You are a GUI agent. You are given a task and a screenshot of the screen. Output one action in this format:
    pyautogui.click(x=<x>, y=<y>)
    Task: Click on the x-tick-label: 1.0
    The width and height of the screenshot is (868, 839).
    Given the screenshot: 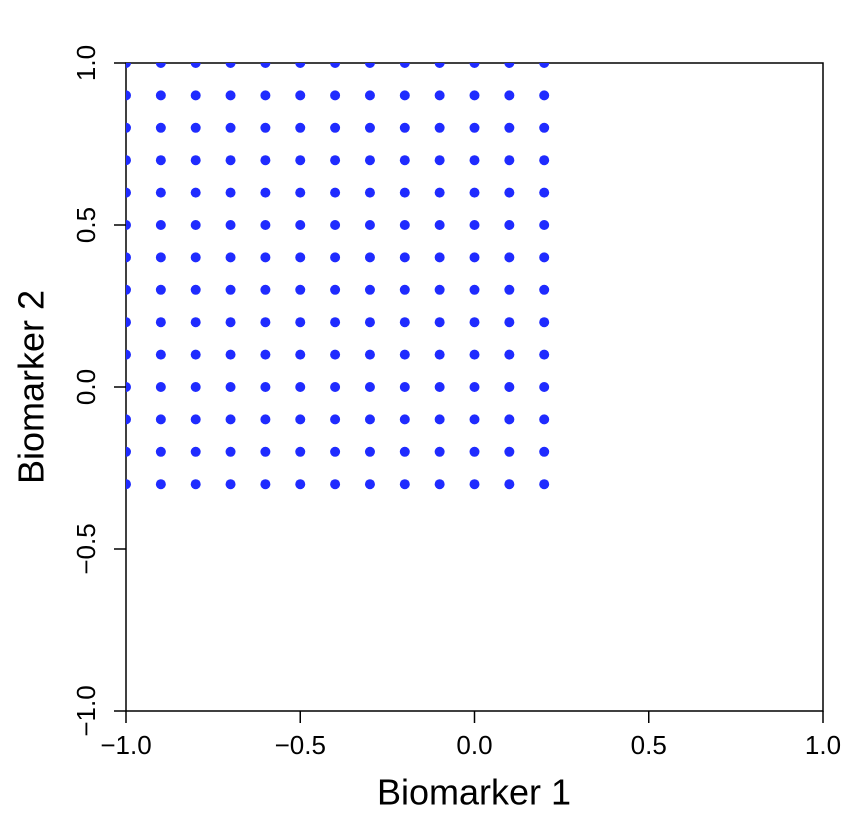 What is the action you would take?
    pyautogui.click(x=823, y=745)
    